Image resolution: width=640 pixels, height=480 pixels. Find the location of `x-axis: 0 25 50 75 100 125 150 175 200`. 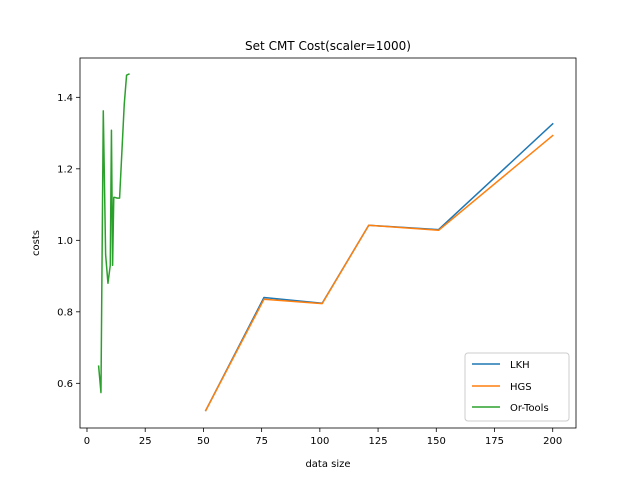

x-axis: 0 25 50 75 100 125 150 175 200 is located at coordinates (323, 437).